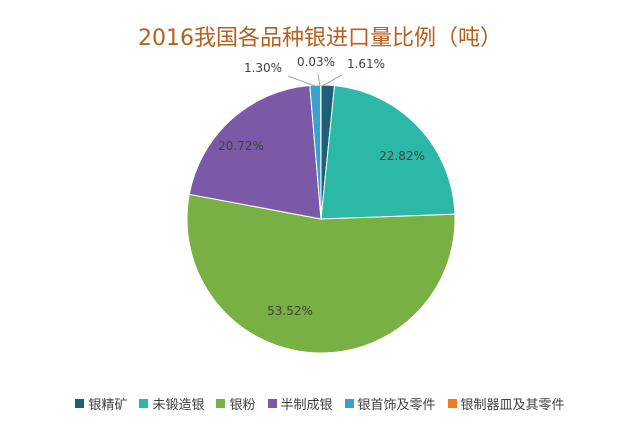  I want to click on legend-item: 银粉, so click(236, 403).